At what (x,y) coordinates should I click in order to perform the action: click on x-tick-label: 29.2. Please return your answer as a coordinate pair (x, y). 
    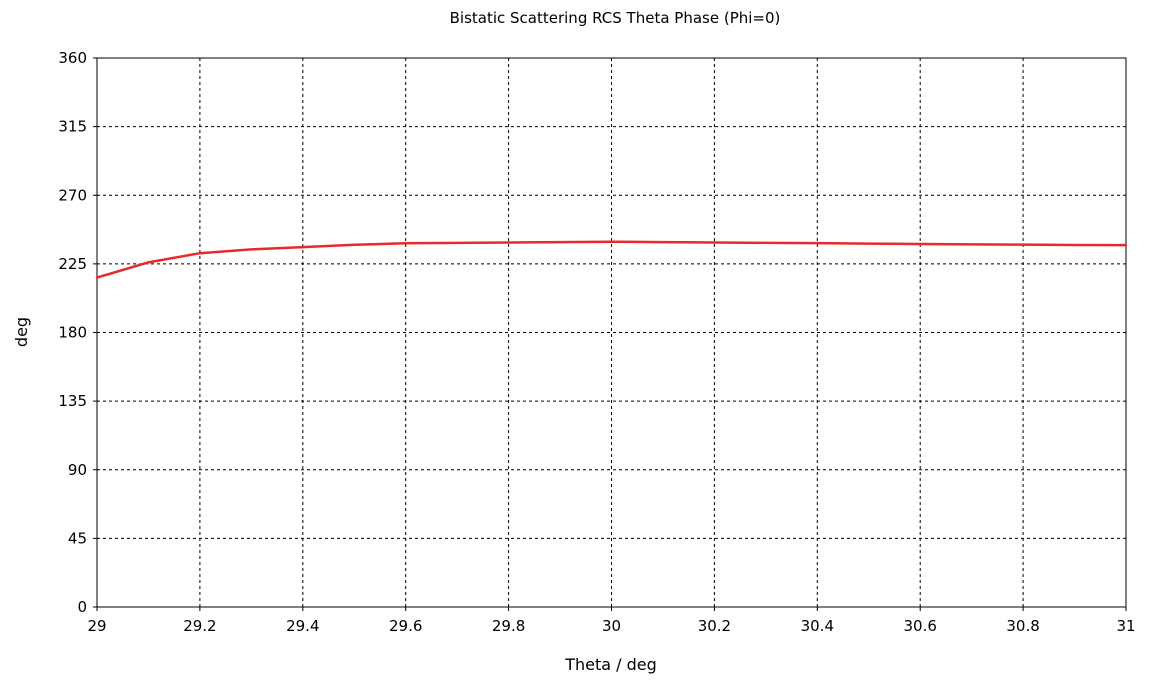
    Looking at the image, I should click on (199, 626).